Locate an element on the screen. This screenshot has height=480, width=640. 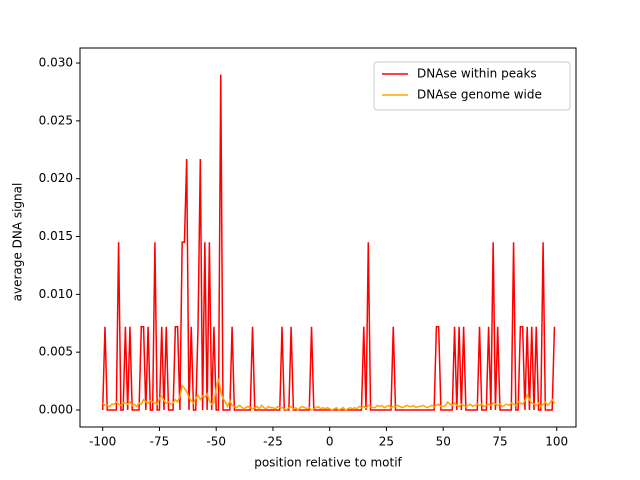
x-tick-label: 25 is located at coordinates (386, 442).